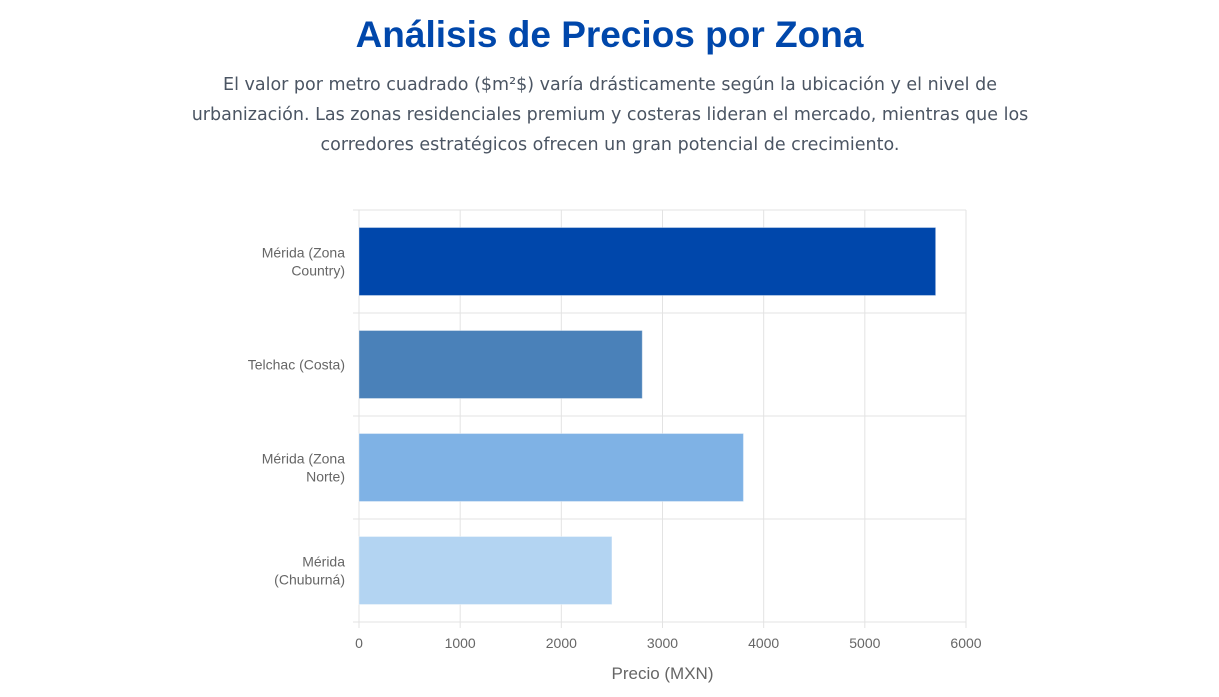 Image resolution: width=1219 pixels, height=697 pixels. What do you see at coordinates (662, 643) in the screenshot?
I see `x-tick-label: 3000` at bounding box center [662, 643].